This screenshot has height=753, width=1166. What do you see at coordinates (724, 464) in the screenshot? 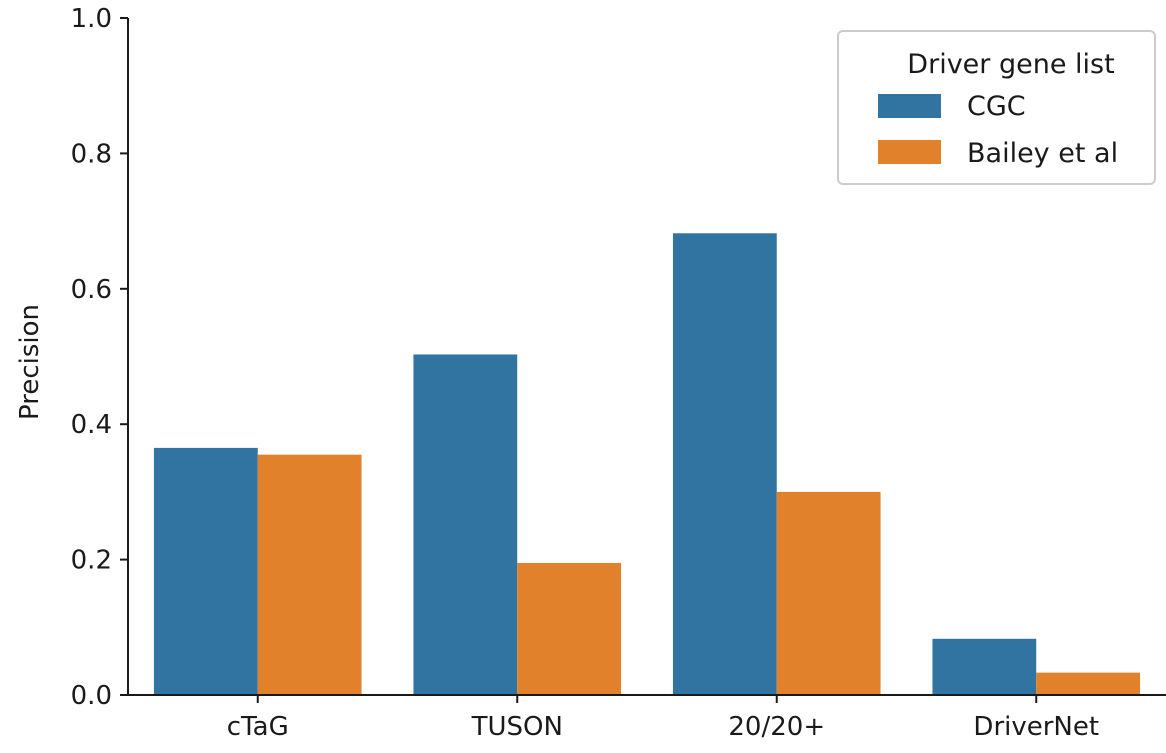
I see `bar-cgc-20-20-` at bounding box center [724, 464].